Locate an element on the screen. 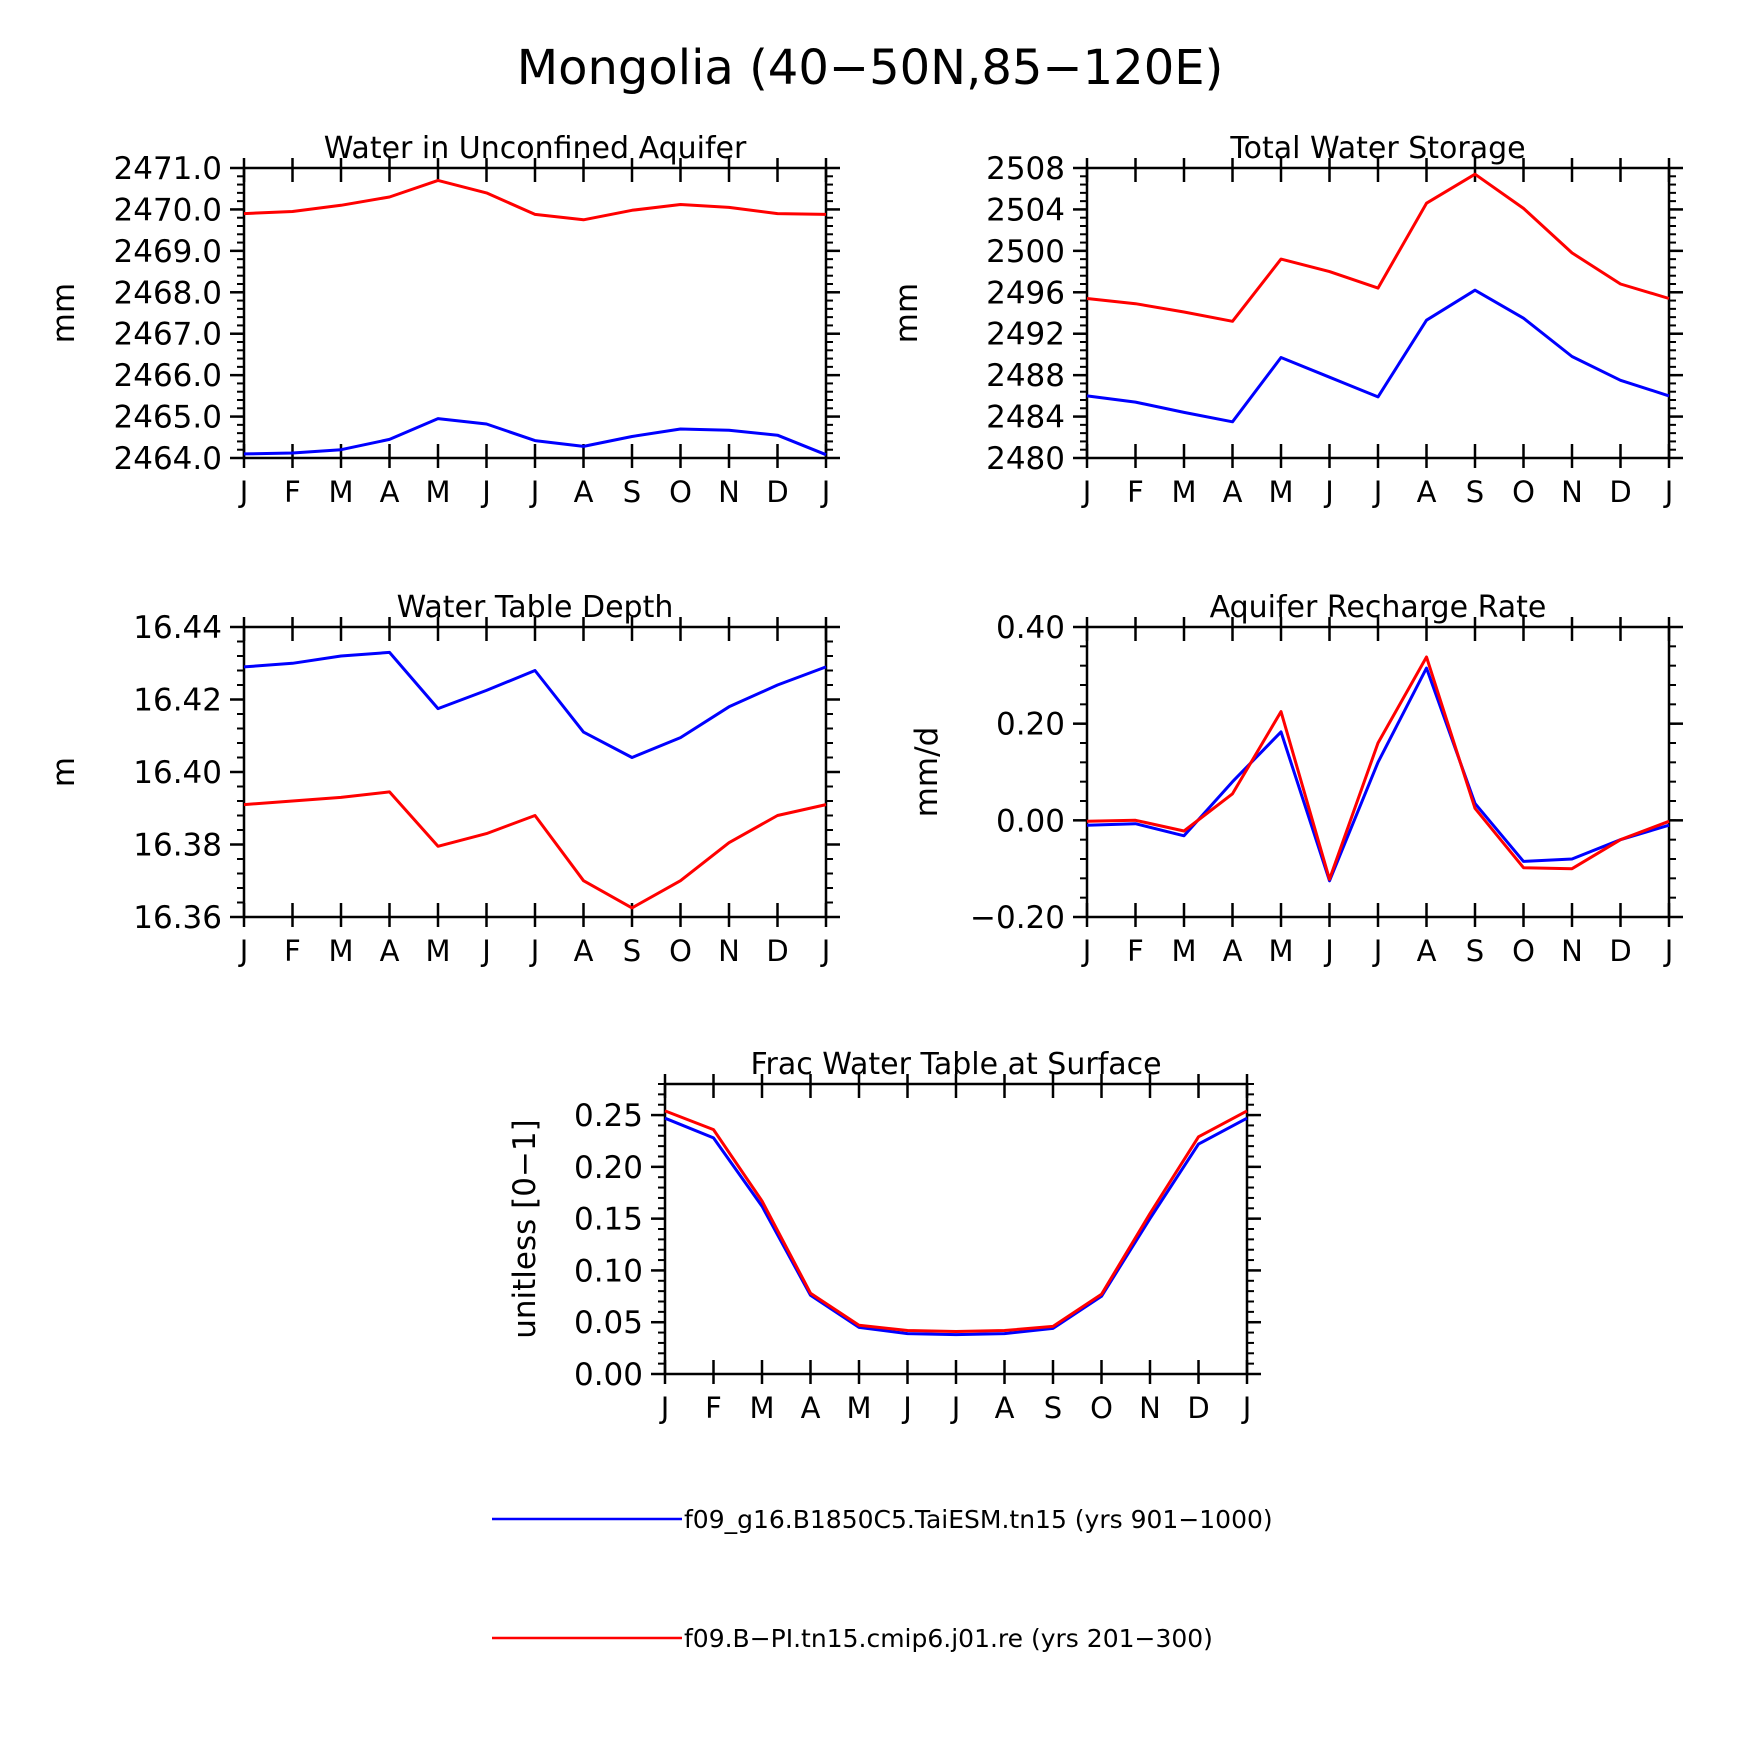 This screenshot has width=1737, height=1740. y-axis-label: unitless [0−1] is located at coordinates (525, 1229).